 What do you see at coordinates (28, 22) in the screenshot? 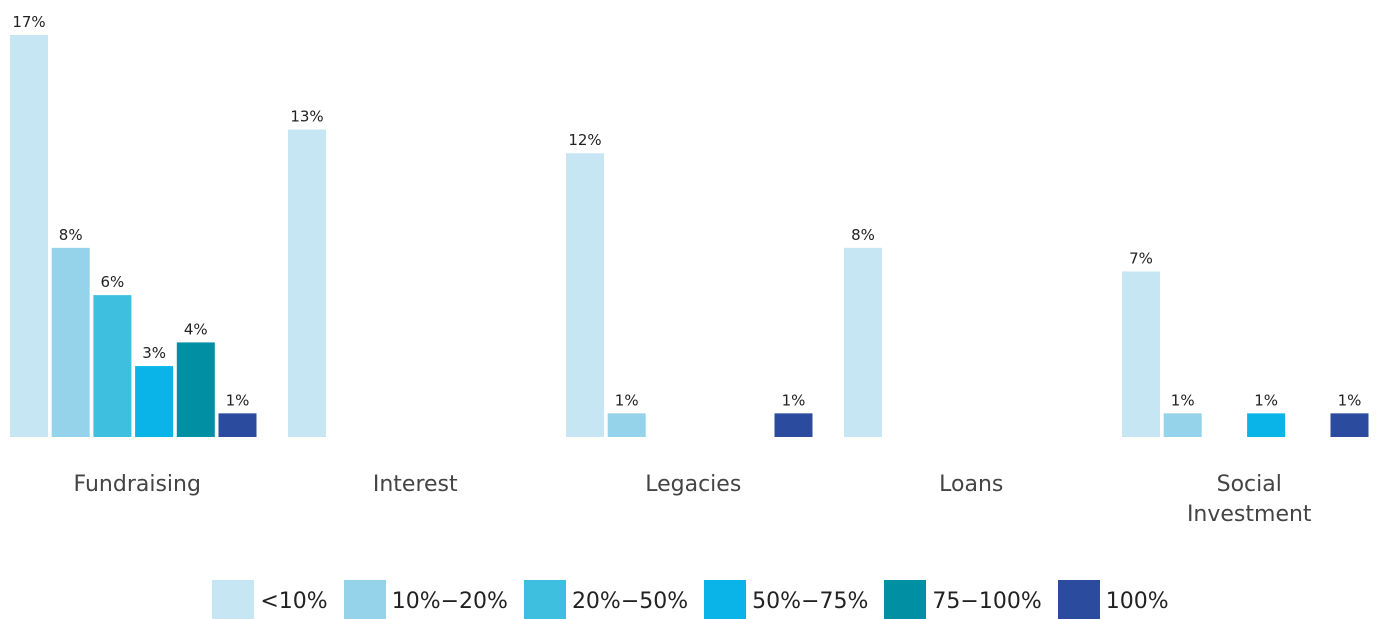
I see `data-label: 17%` at bounding box center [28, 22].